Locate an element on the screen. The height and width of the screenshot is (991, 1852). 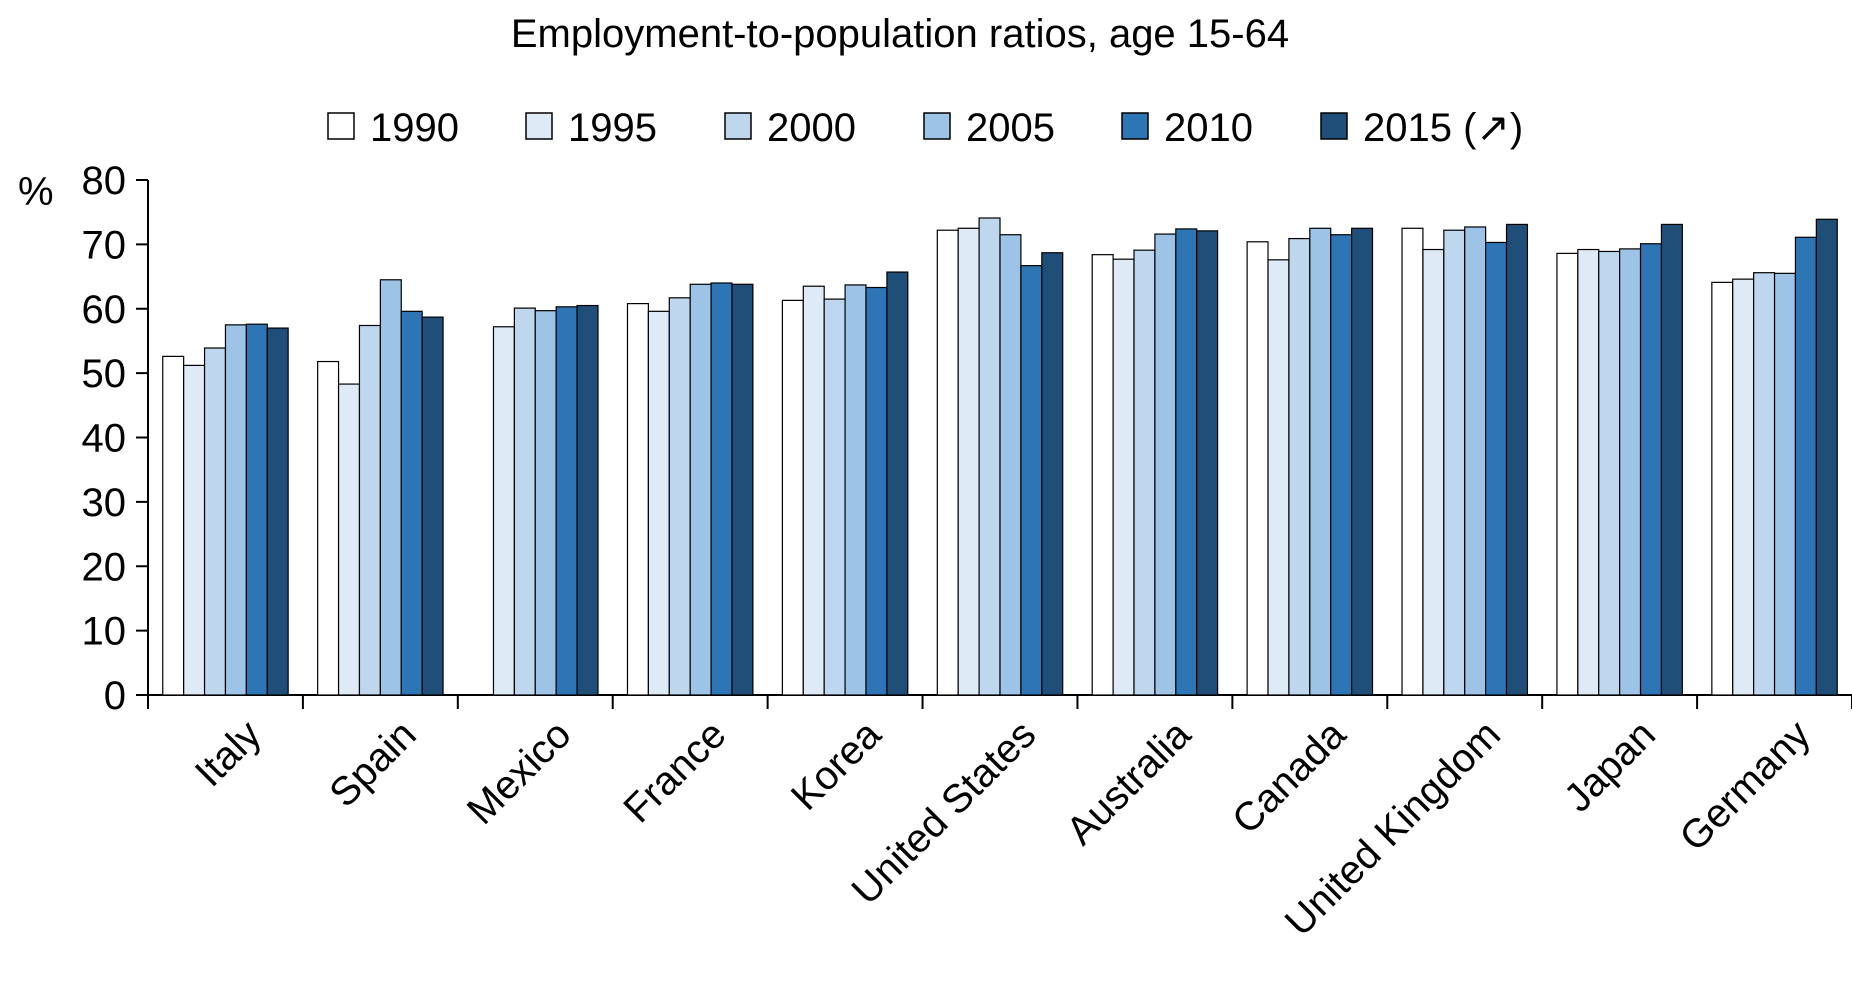
bar-france-2015 is located at coordinates (742, 489).